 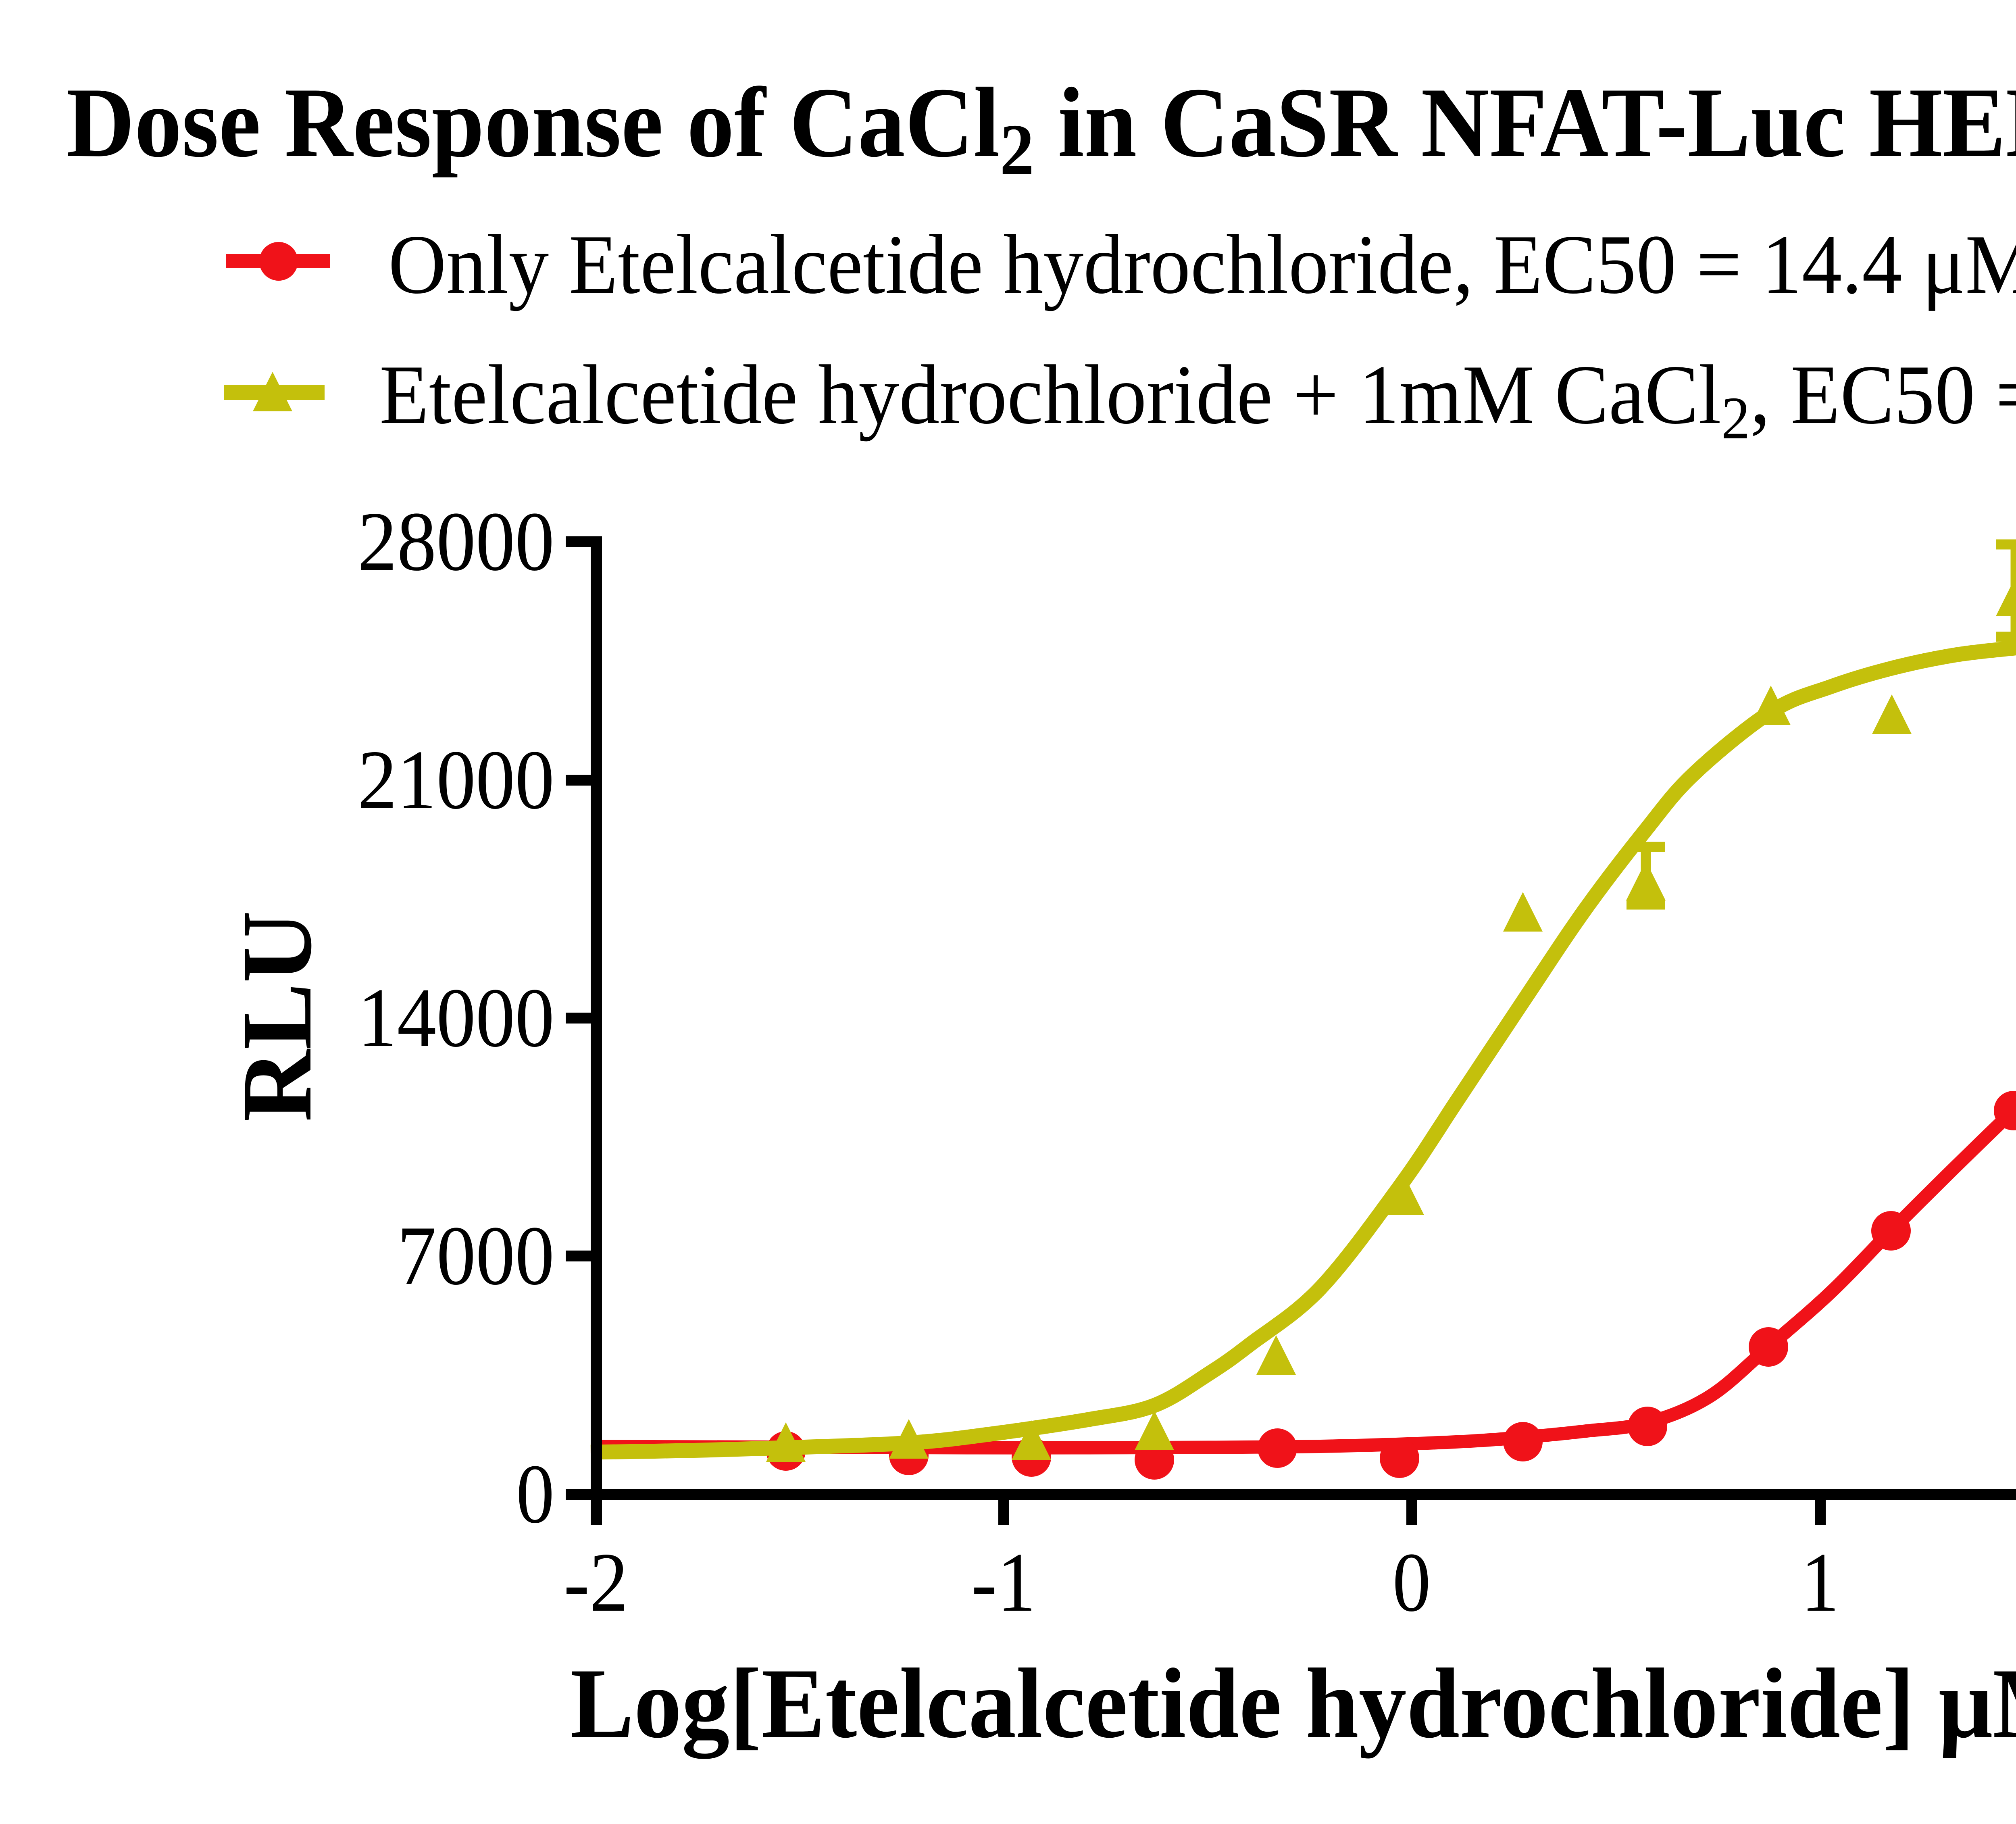 What do you see at coordinates (596, 1582) in the screenshot?
I see `svg-text: -2` at bounding box center [596, 1582].